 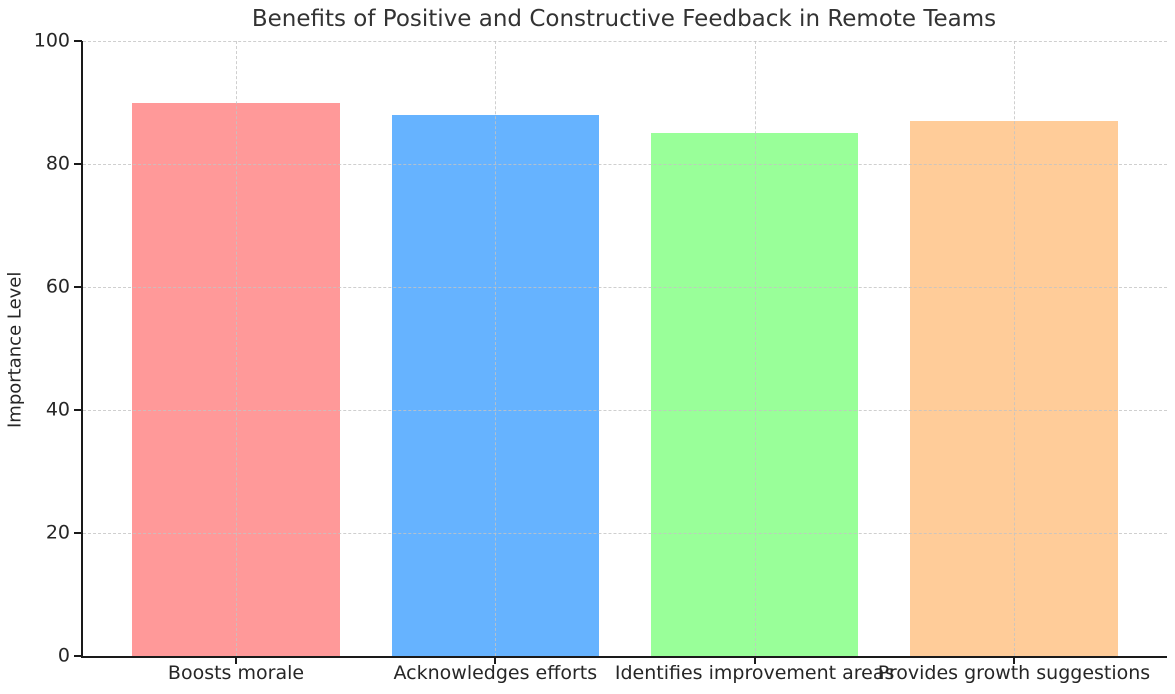 What do you see at coordinates (63, 655) in the screenshot?
I see `y-tick-label-0: 0` at bounding box center [63, 655].